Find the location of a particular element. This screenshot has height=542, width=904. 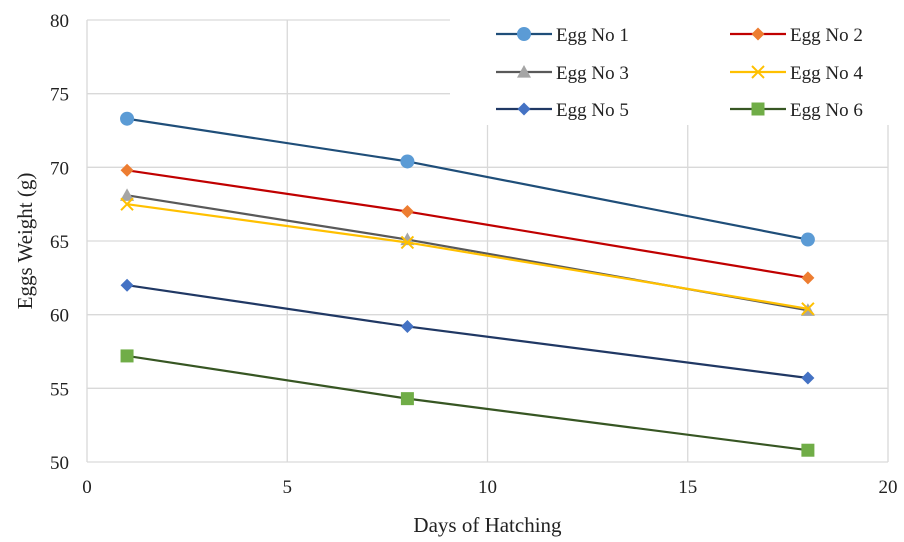

legend-item-6: Egg No 6 is located at coordinates (796, 110).